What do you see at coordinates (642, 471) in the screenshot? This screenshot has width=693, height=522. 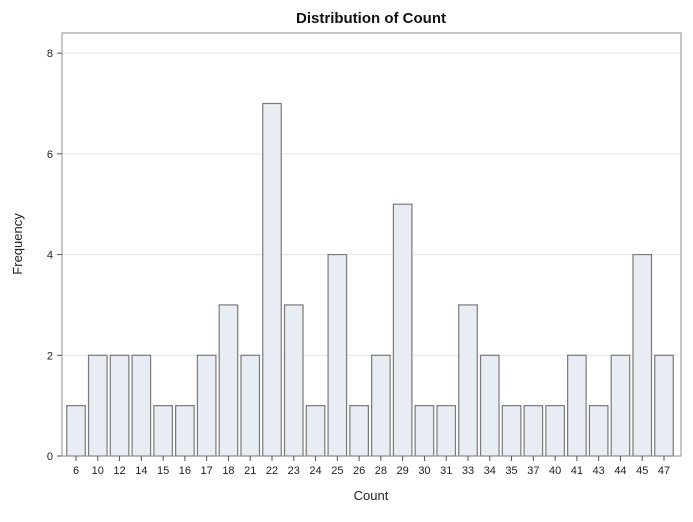 I see `x-tick-label: 45` at bounding box center [642, 471].